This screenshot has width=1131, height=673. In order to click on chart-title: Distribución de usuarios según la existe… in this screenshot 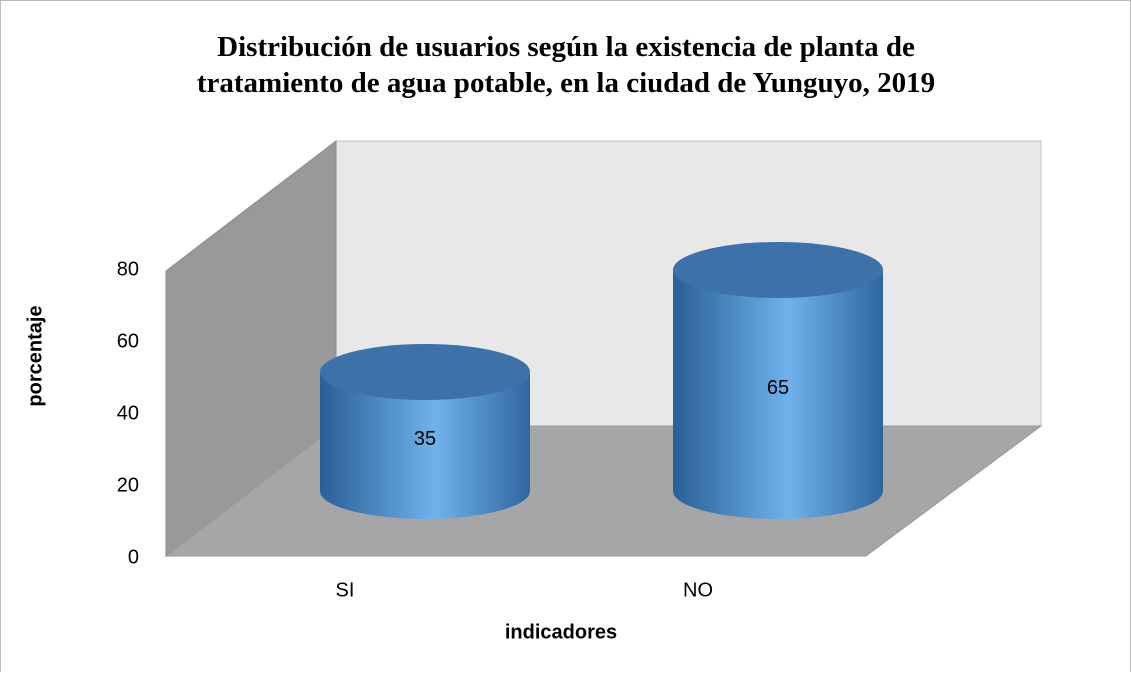, I will do `click(566, 65)`.